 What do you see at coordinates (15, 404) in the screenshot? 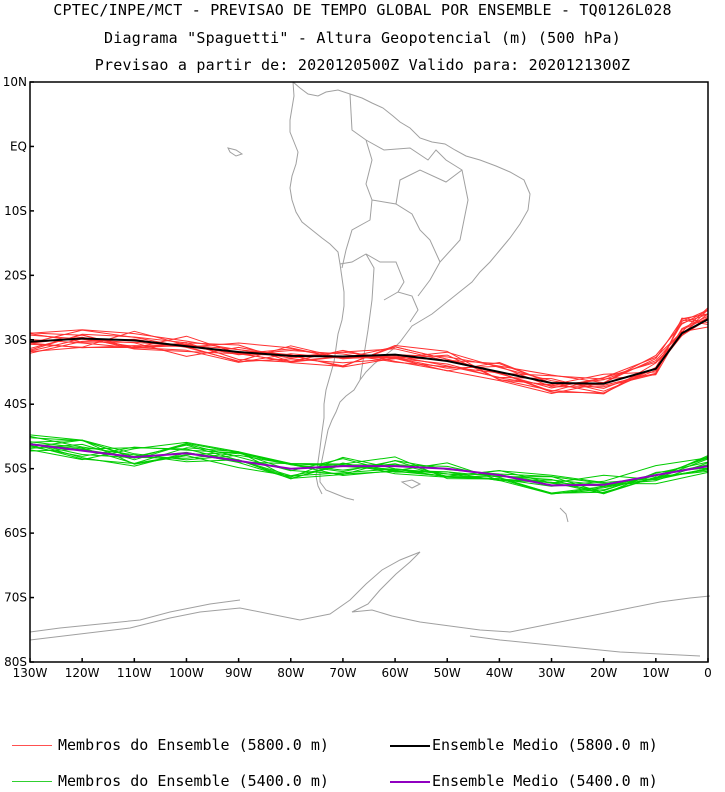
I see `lat-tick-label: 40S` at bounding box center [15, 404].